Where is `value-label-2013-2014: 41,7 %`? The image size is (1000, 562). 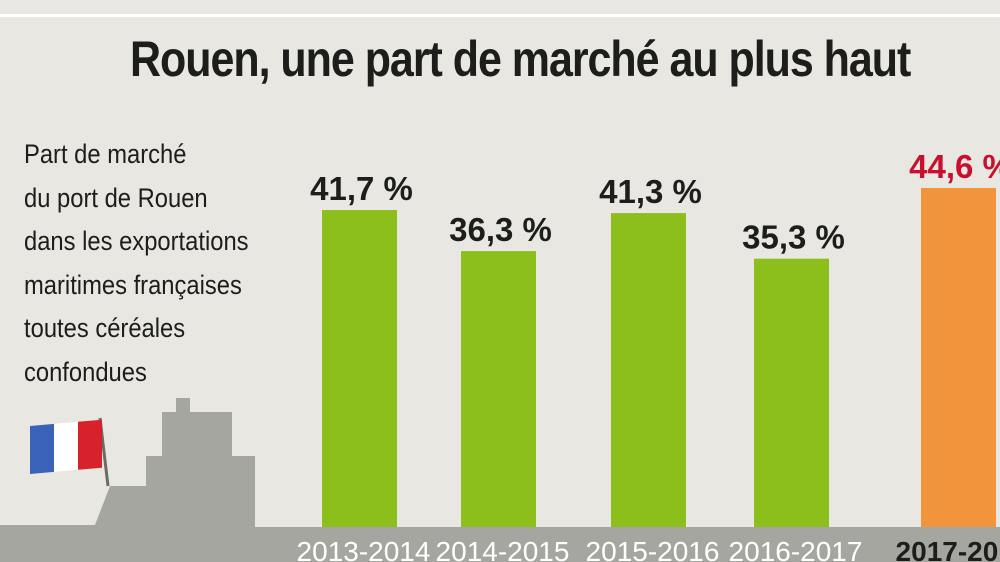
value-label-2013-2014: 41,7 % is located at coordinates (361, 188).